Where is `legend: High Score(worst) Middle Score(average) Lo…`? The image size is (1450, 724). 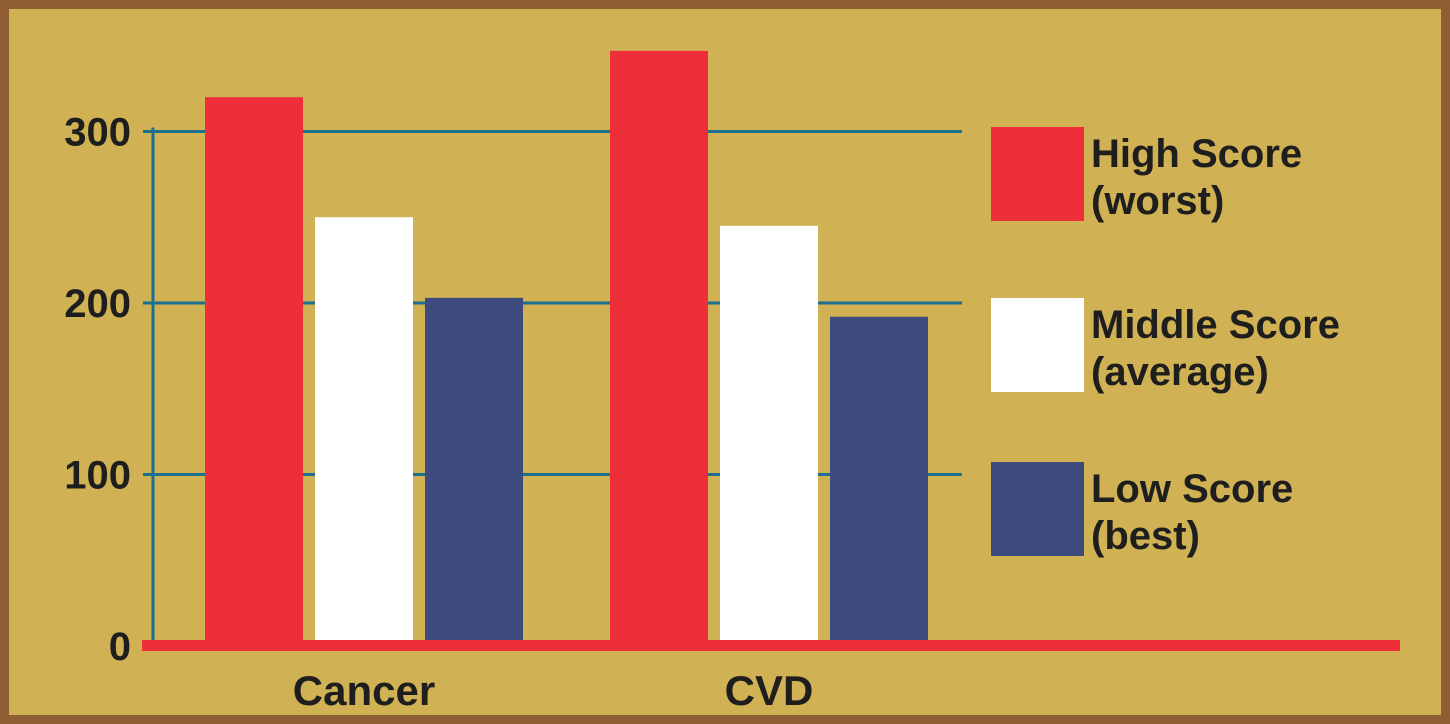 legend: High Score(worst) Middle Score(average) Lo… is located at coordinates (1165, 342).